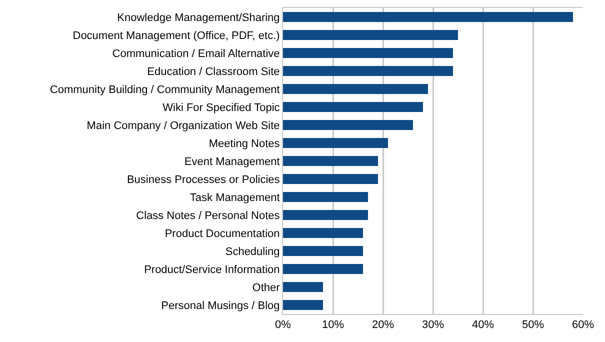  What do you see at coordinates (244, 144) in the screenshot?
I see `y-tick-label: Meeting Notes` at bounding box center [244, 144].